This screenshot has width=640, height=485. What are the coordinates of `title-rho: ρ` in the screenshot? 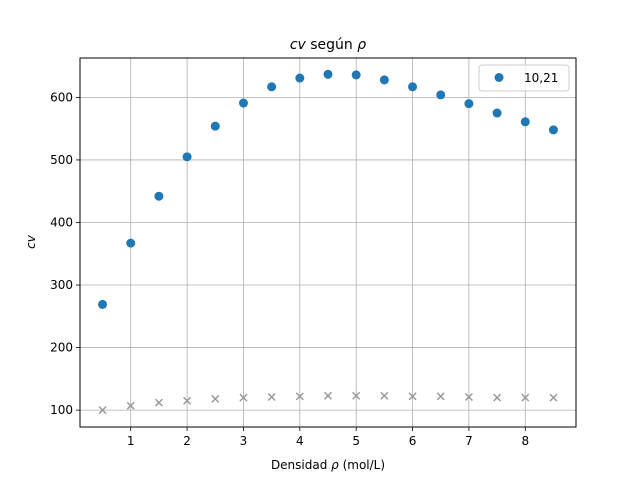 It's located at (361, 45).